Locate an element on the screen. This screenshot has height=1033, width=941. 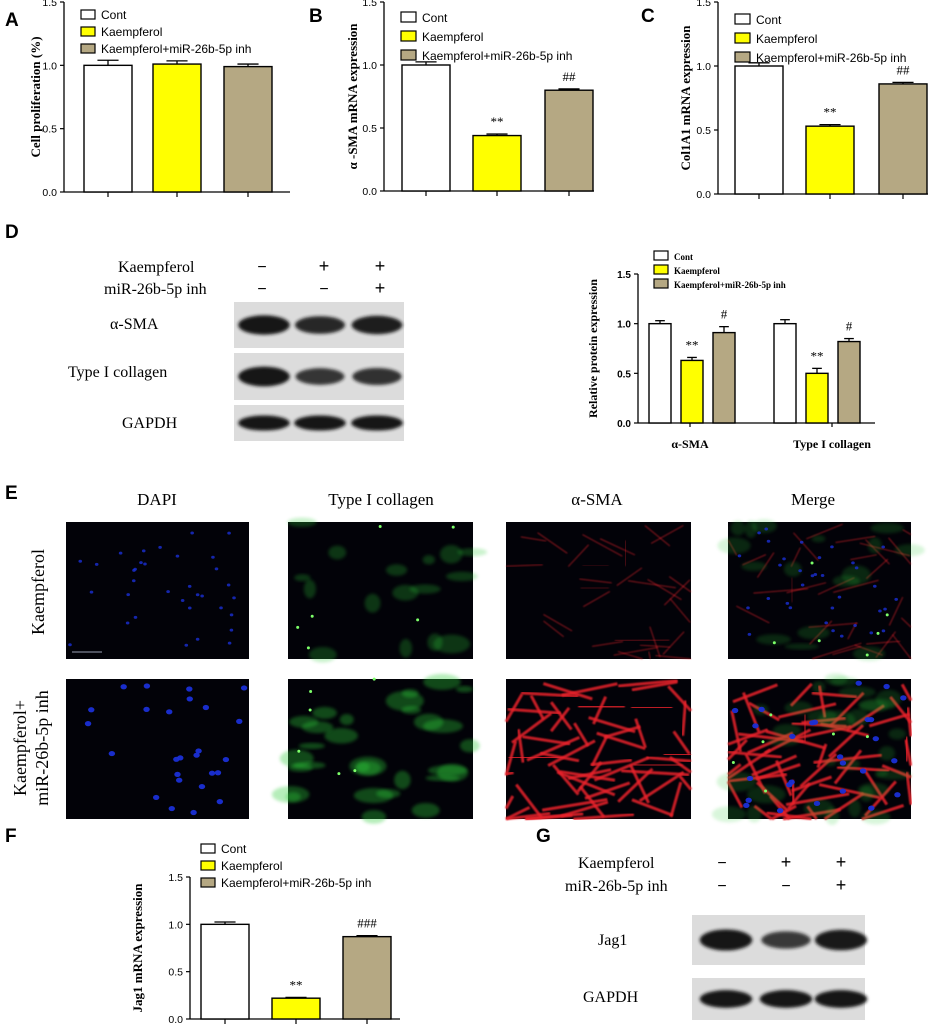
blot-g-sign-1-2: + is located at coordinates (786, 862).